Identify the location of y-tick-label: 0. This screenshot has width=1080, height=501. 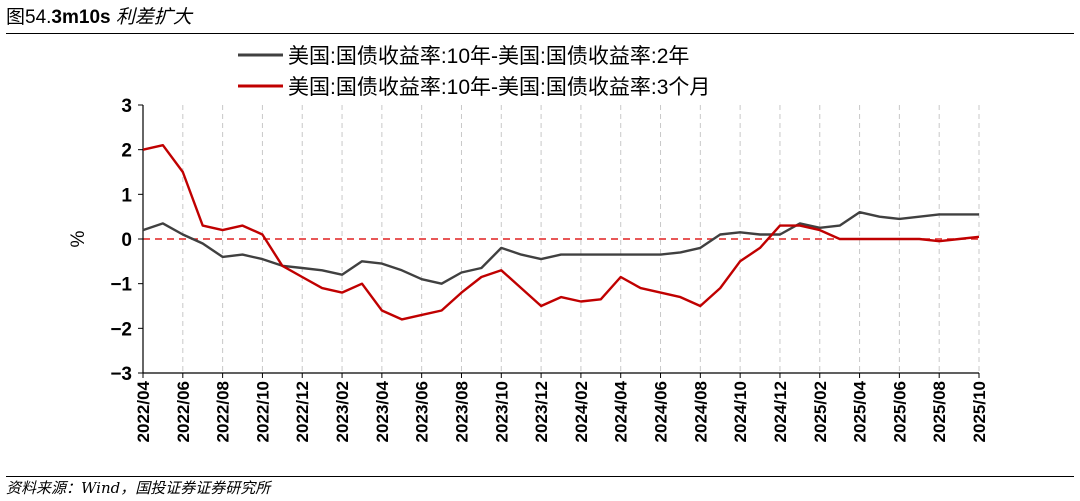
(126, 240).